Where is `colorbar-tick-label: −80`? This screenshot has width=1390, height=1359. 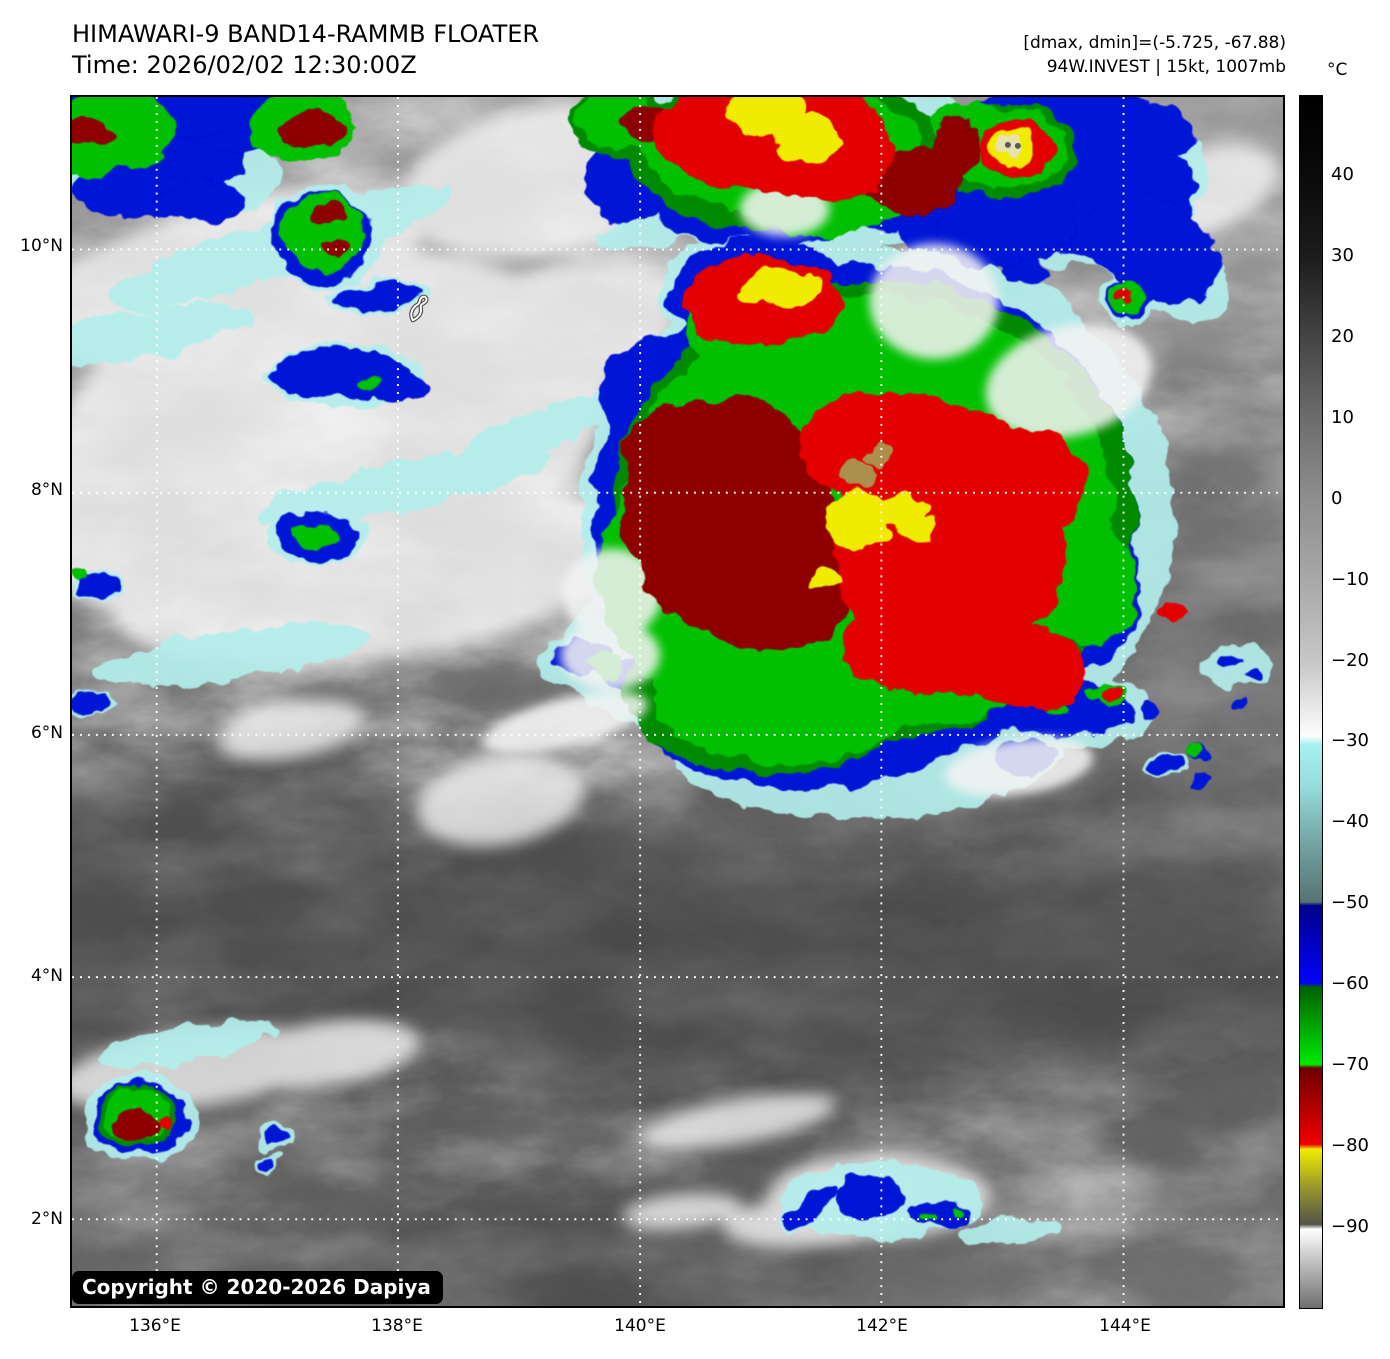
colorbar-tick-label: −80 is located at coordinates (1350, 1146).